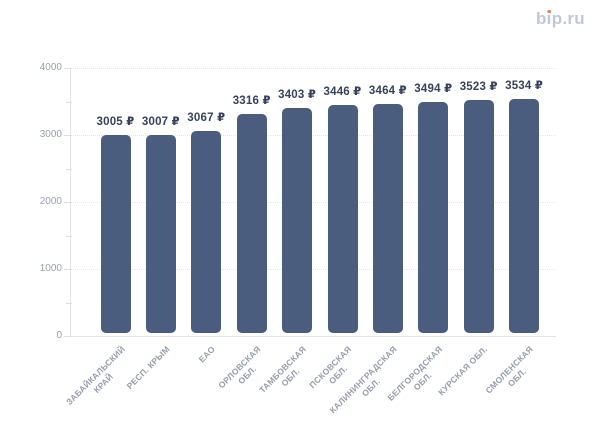 The image size is (600, 427). Describe the element at coordinates (433, 88) in the screenshot. I see `bar-value-label: 3494 ₽` at that location.